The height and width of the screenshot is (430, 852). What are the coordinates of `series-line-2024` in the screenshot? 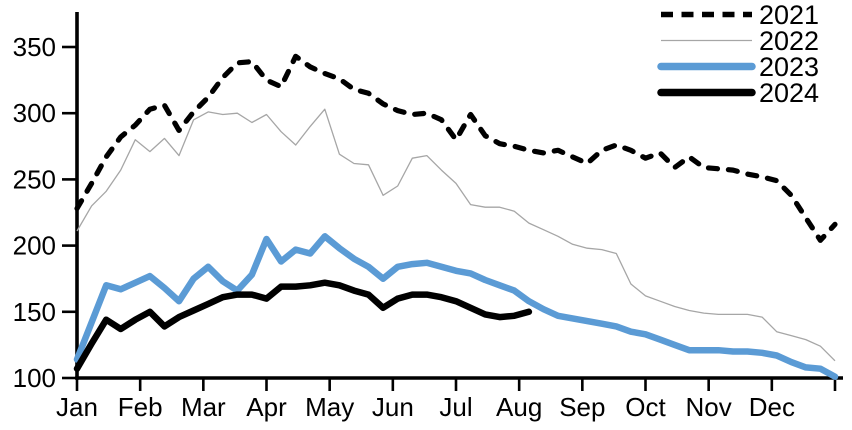 It's located at (303, 325).